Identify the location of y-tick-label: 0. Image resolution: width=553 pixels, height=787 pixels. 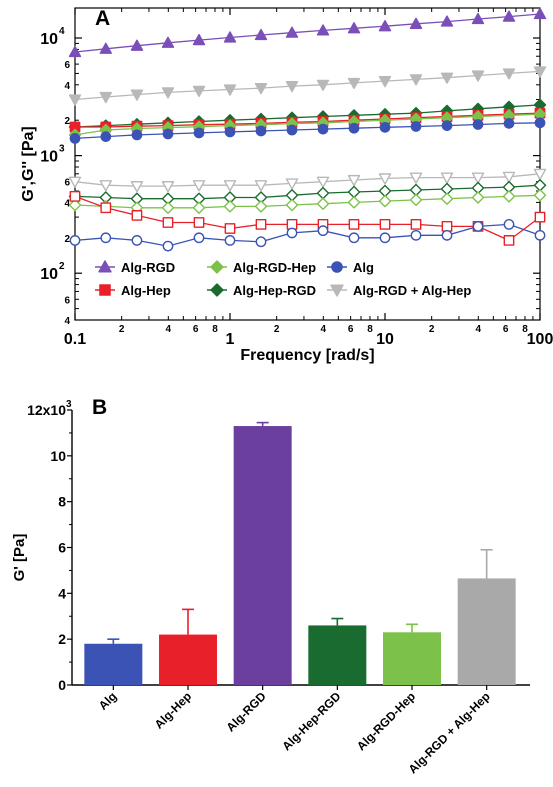
(62, 685).